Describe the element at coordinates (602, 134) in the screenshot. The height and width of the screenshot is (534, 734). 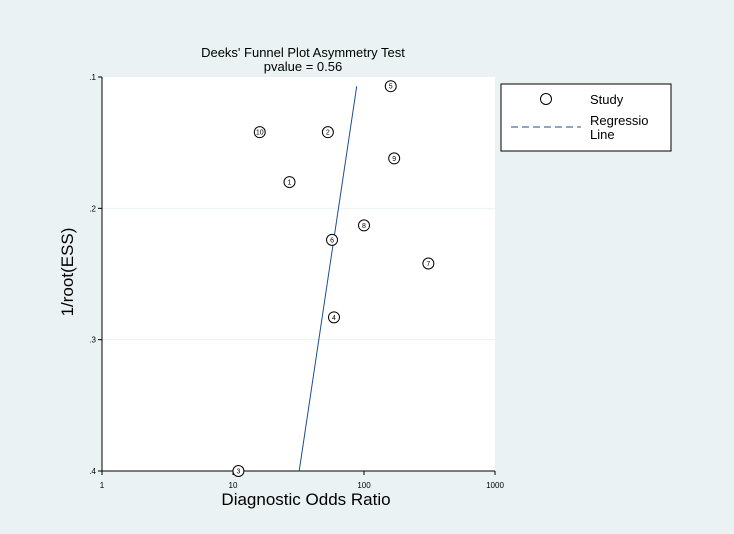
I see `legend-regression-label-line2: Line` at that location.